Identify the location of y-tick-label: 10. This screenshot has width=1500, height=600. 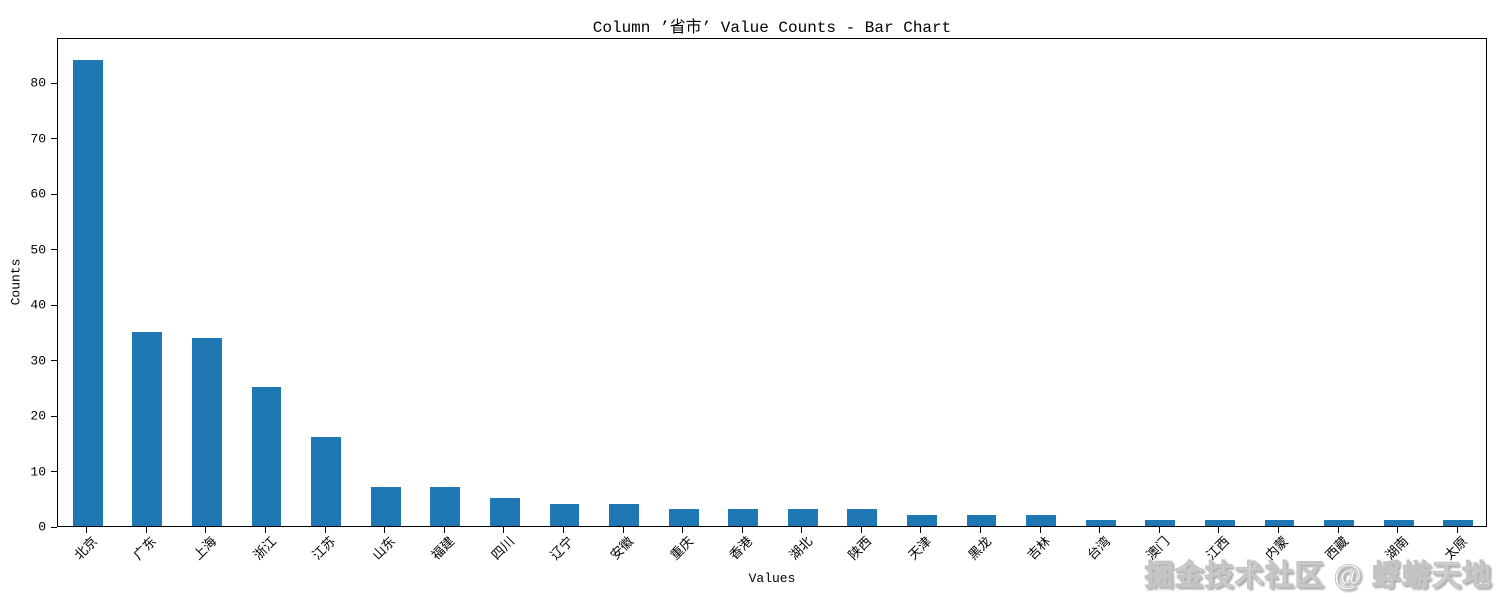
(38, 472).